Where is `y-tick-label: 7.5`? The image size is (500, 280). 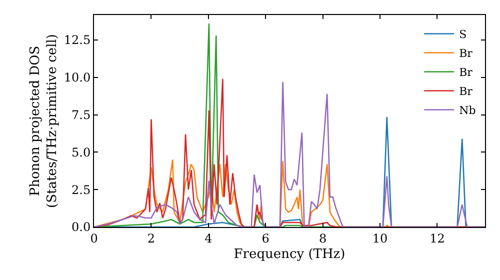 y-tick-label: 7.5 is located at coordinates (81, 115).